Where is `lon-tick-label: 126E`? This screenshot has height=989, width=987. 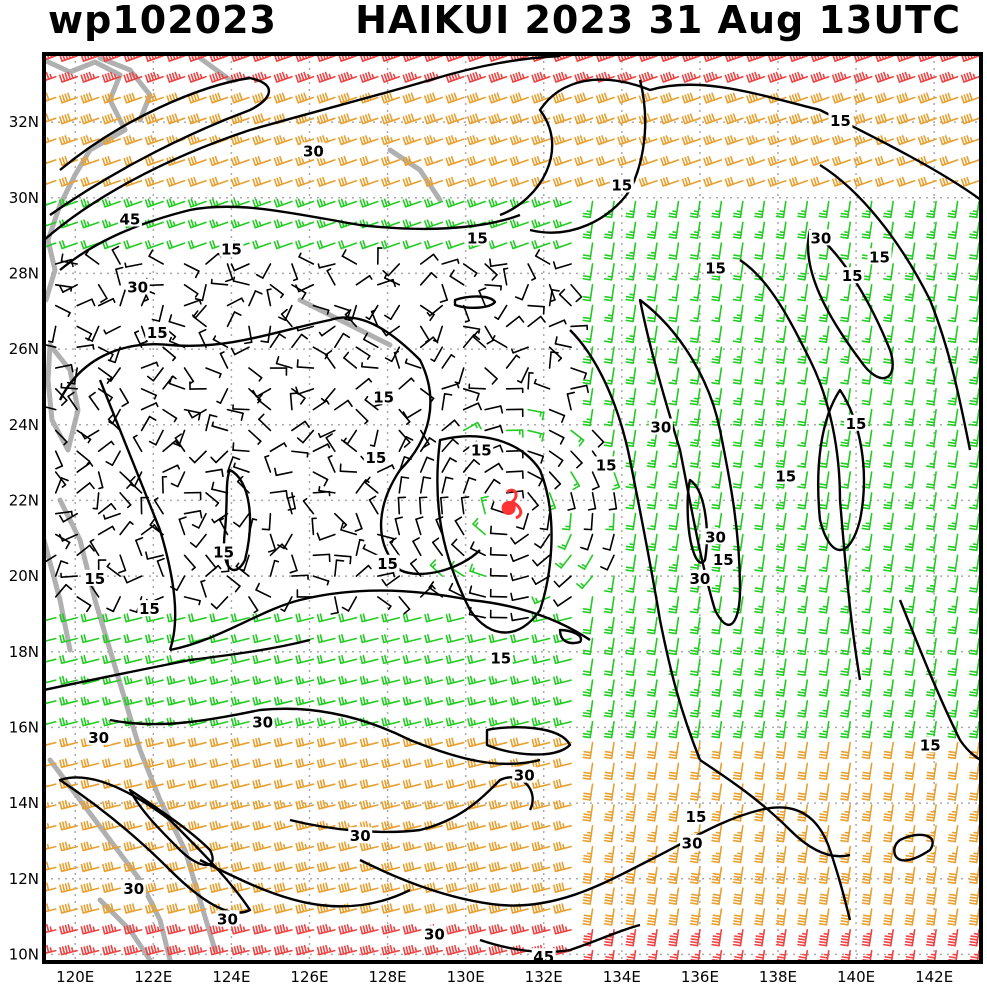 lon-tick-label: 126E is located at coordinates (309, 977).